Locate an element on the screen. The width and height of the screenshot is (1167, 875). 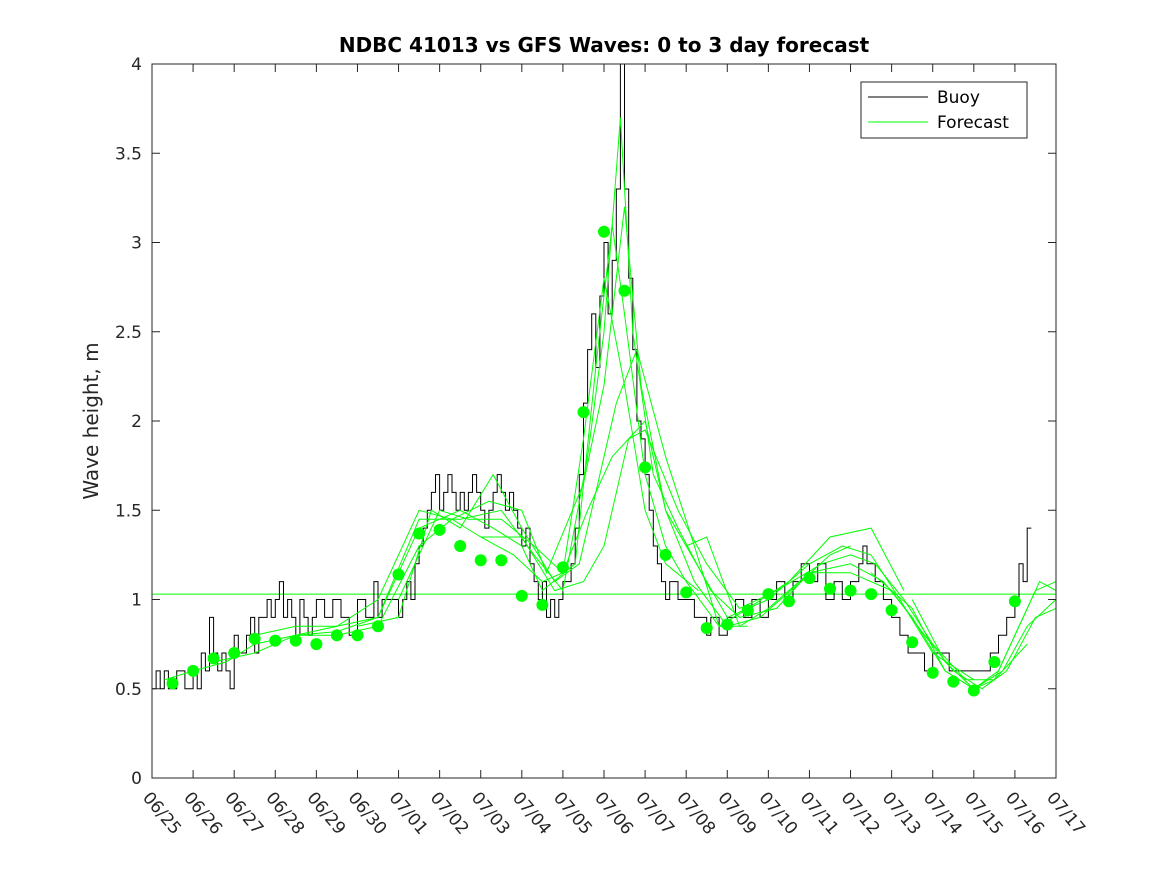
legend-buoy-label: Buoy is located at coordinates (958, 98).